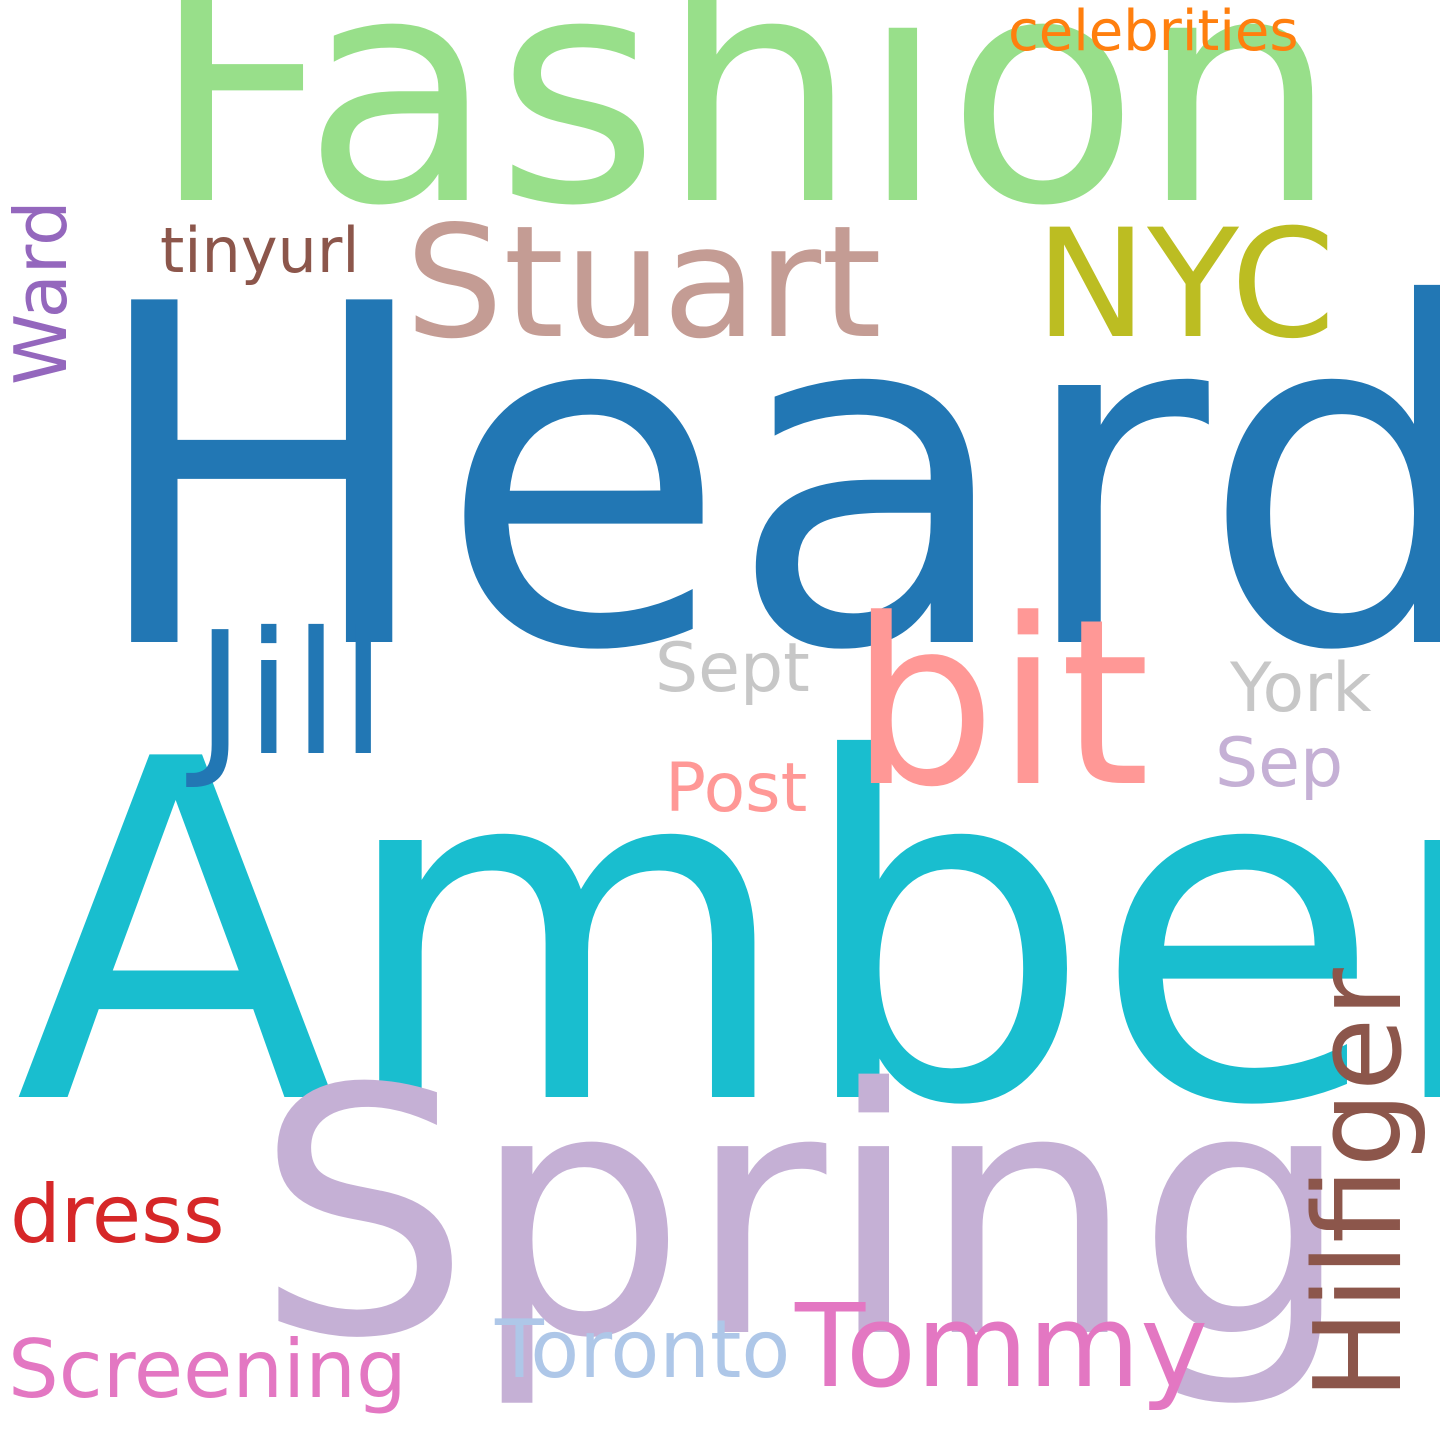 This screenshot has width=1440, height=1440. Describe the element at coordinates (1153, 32) in the screenshot. I see `word-celebrities: celebrities` at that location.